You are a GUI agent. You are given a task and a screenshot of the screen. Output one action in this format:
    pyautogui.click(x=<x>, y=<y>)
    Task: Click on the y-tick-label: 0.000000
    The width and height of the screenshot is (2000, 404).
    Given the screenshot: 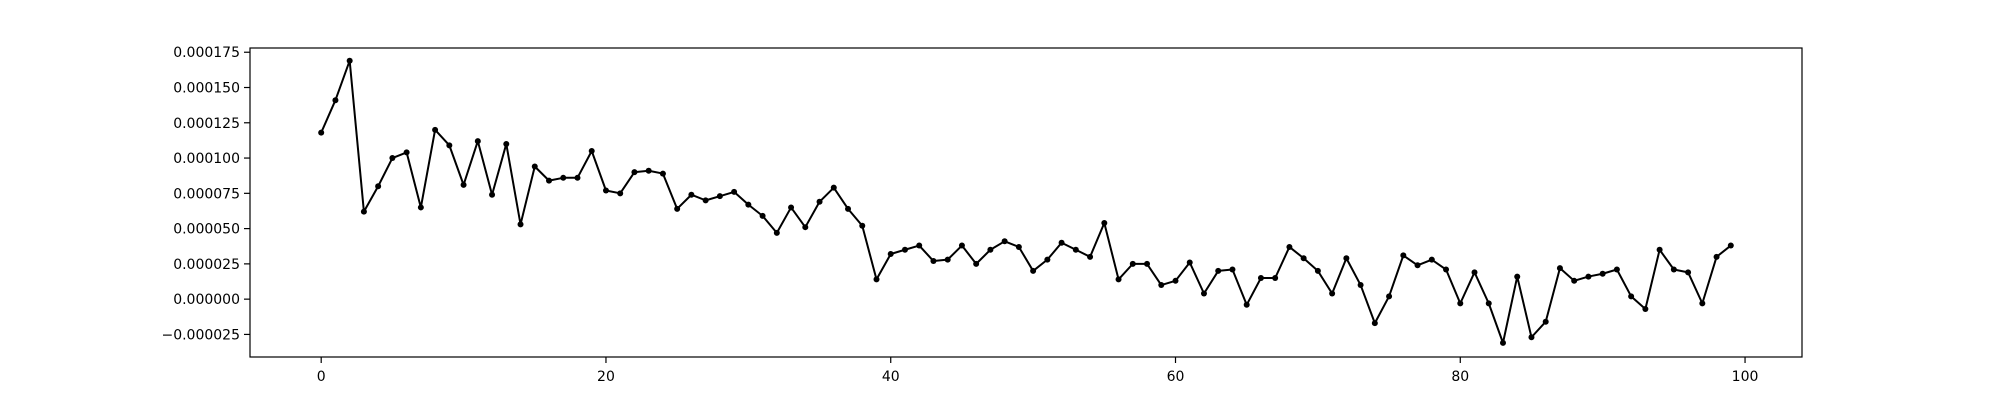 What is the action you would take?
    pyautogui.click(x=206, y=300)
    